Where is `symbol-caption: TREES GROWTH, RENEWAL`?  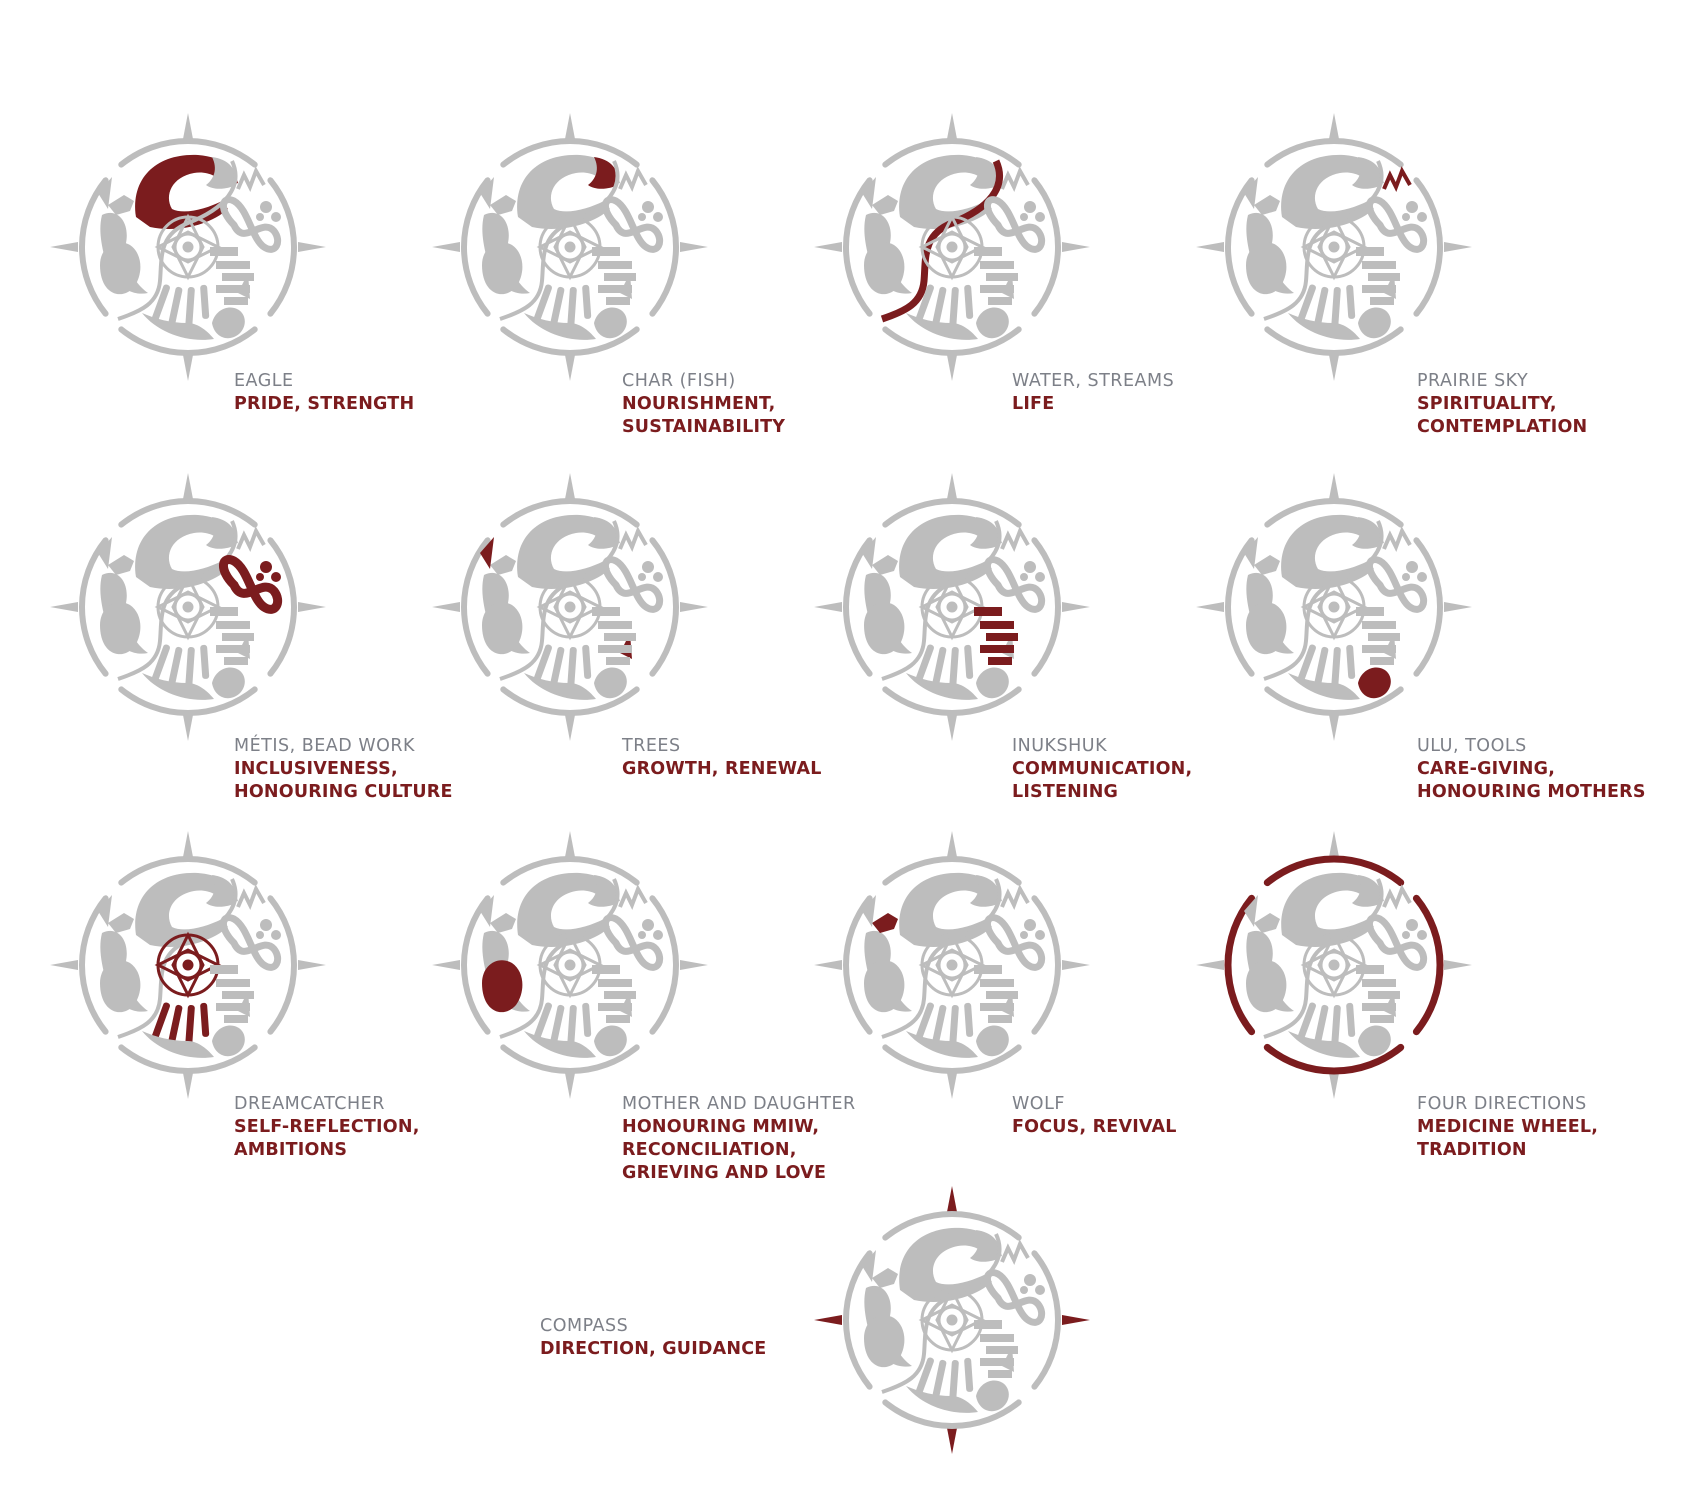 symbol-caption: TREES GROWTH, RENEWAL is located at coordinates (722, 758).